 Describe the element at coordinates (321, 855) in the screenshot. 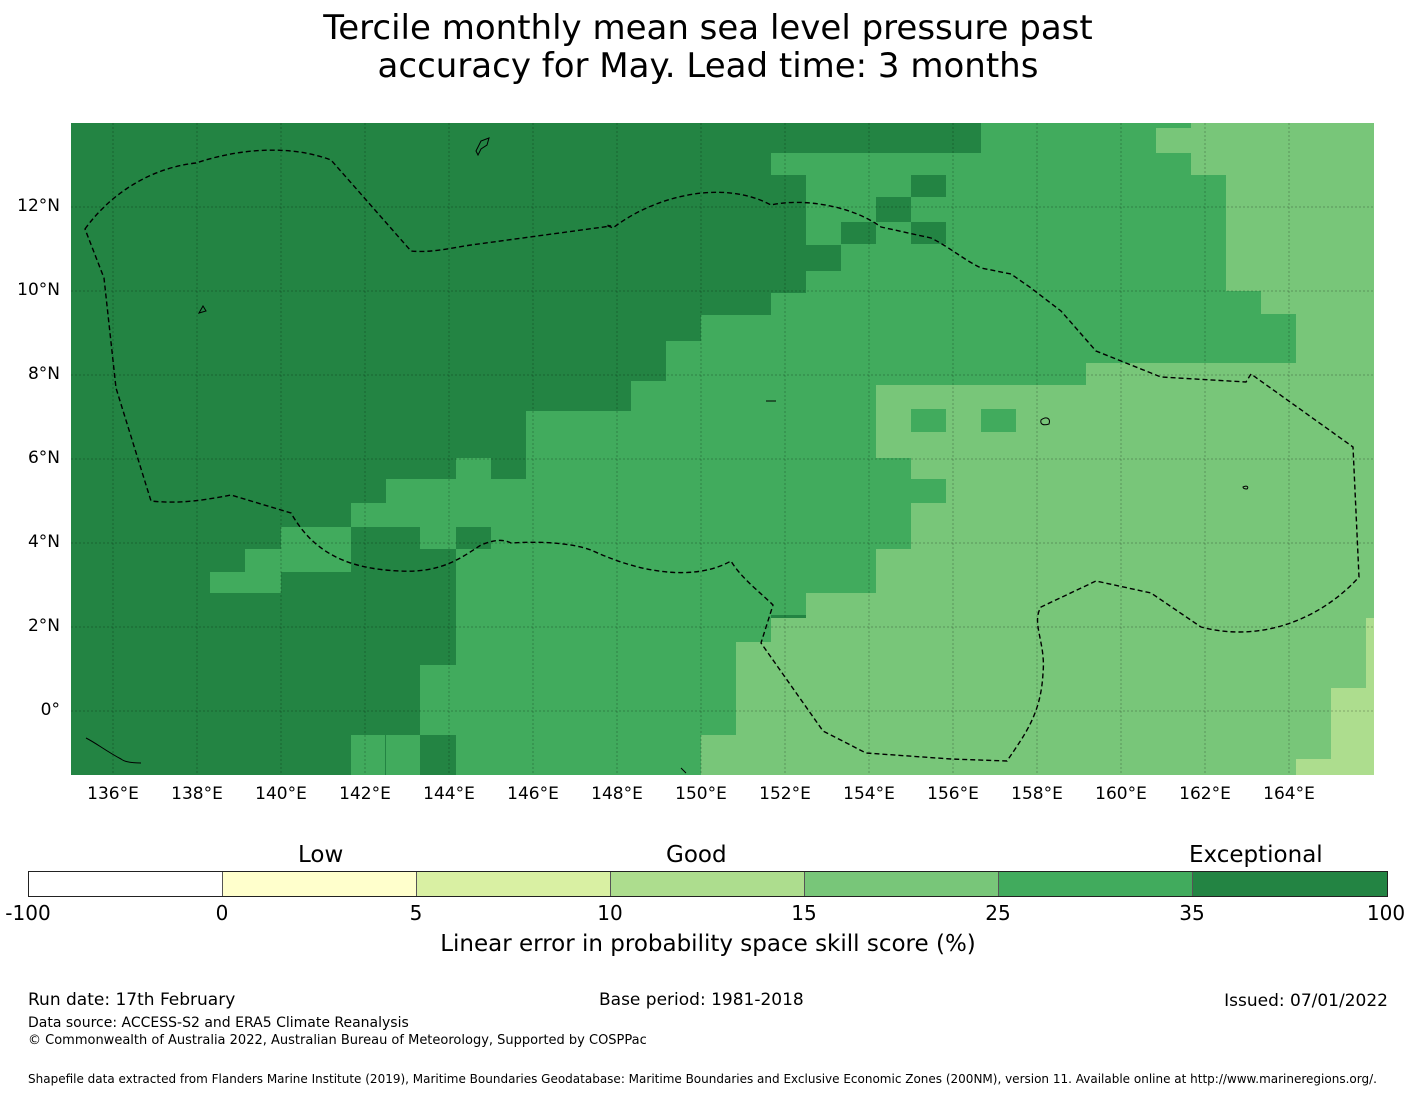

I see `category-low: Low` at that location.